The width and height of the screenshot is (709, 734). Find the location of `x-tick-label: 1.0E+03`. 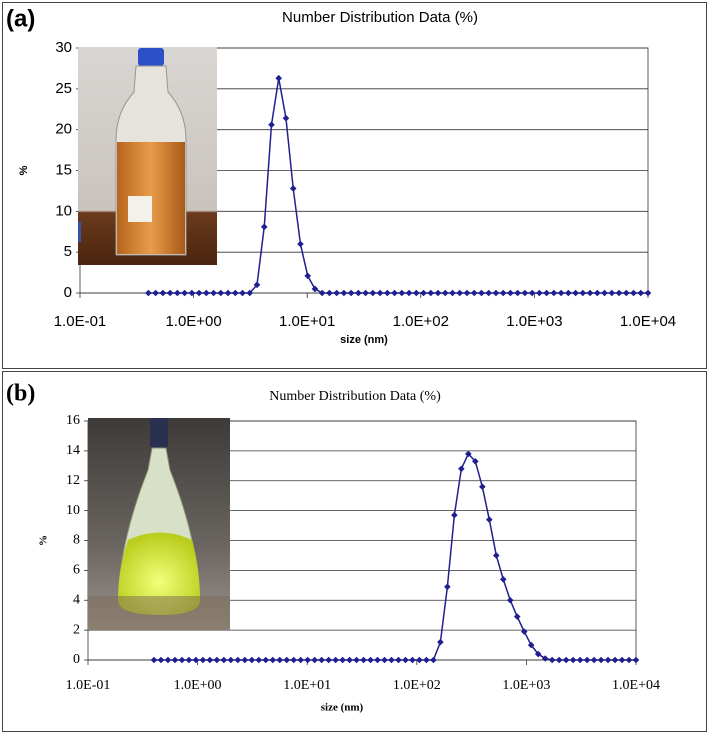

x-tick-label: 1.0E+03 is located at coordinates (526, 685).